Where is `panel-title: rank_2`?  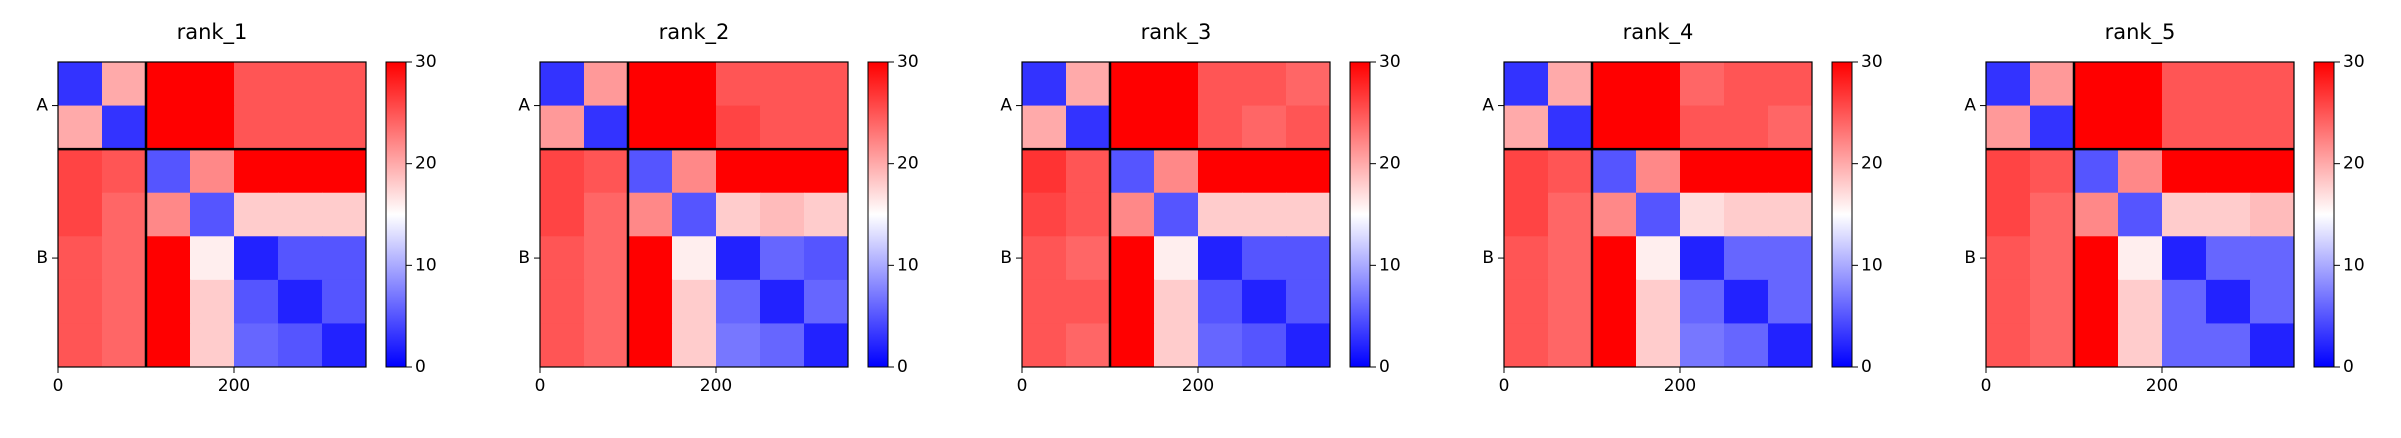 panel-title: rank_2 is located at coordinates (694, 32).